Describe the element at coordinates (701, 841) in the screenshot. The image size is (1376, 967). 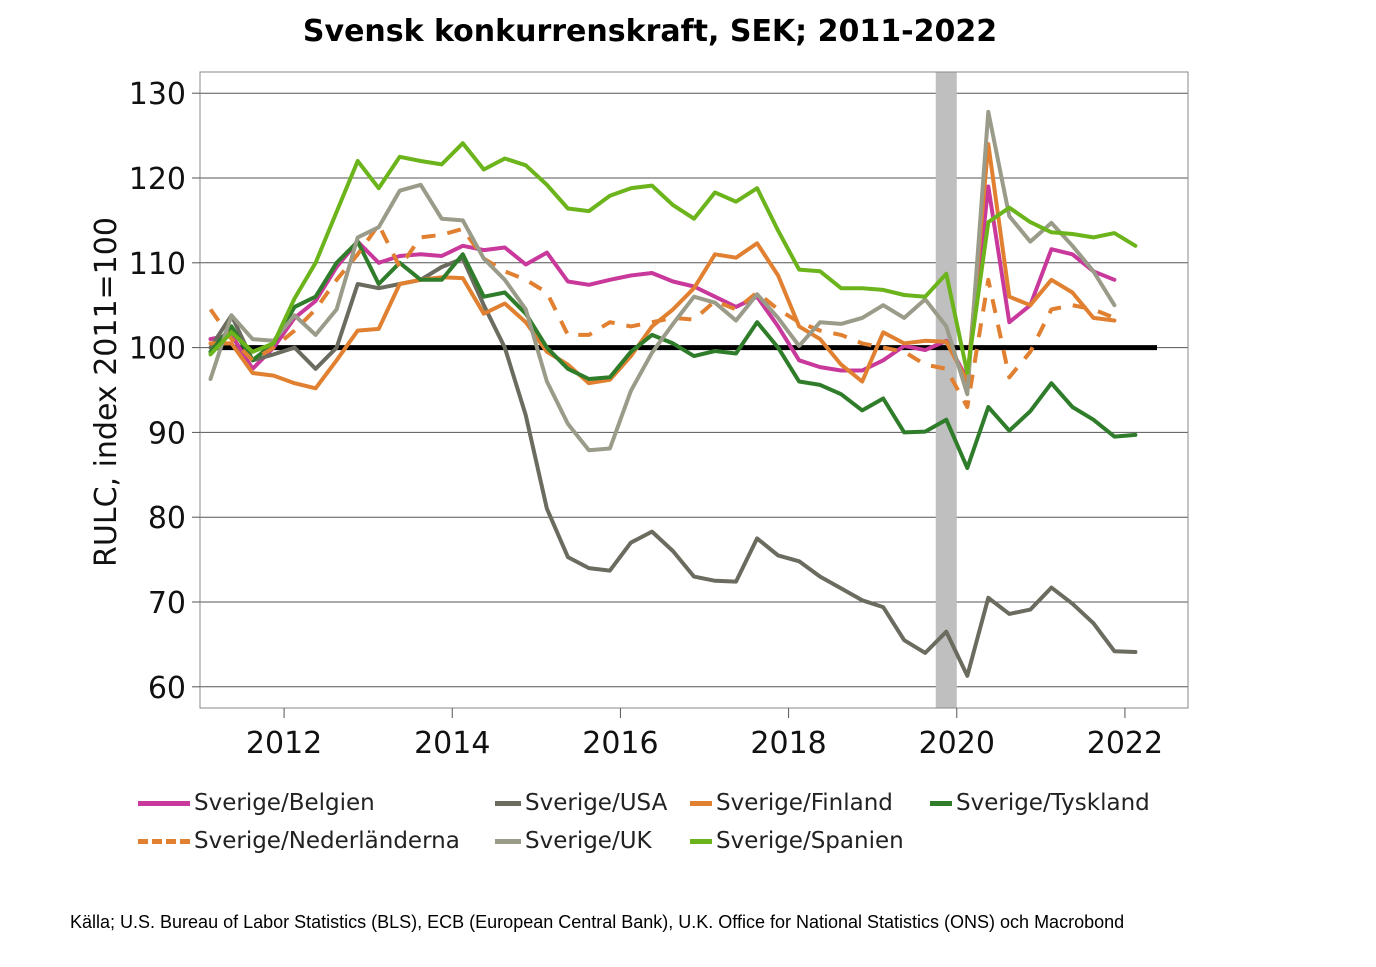
I see `legend-swatch-spanien` at that location.